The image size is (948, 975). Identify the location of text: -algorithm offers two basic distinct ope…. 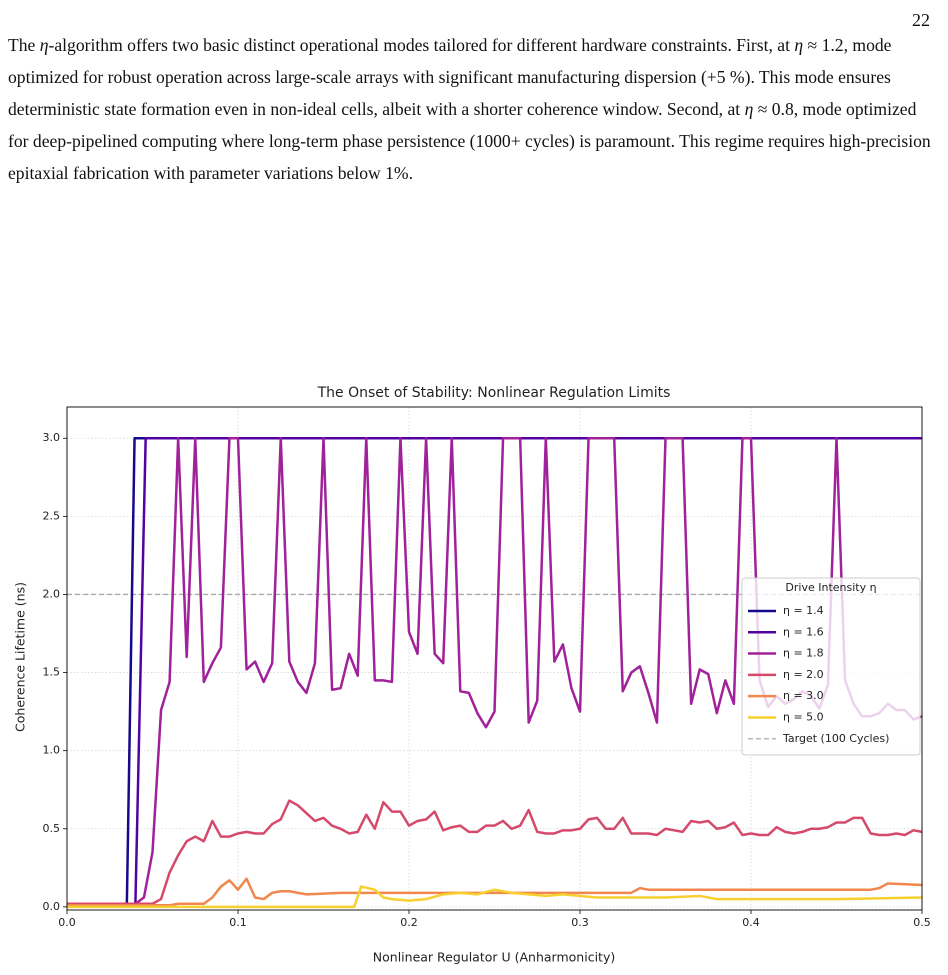
(421, 45).